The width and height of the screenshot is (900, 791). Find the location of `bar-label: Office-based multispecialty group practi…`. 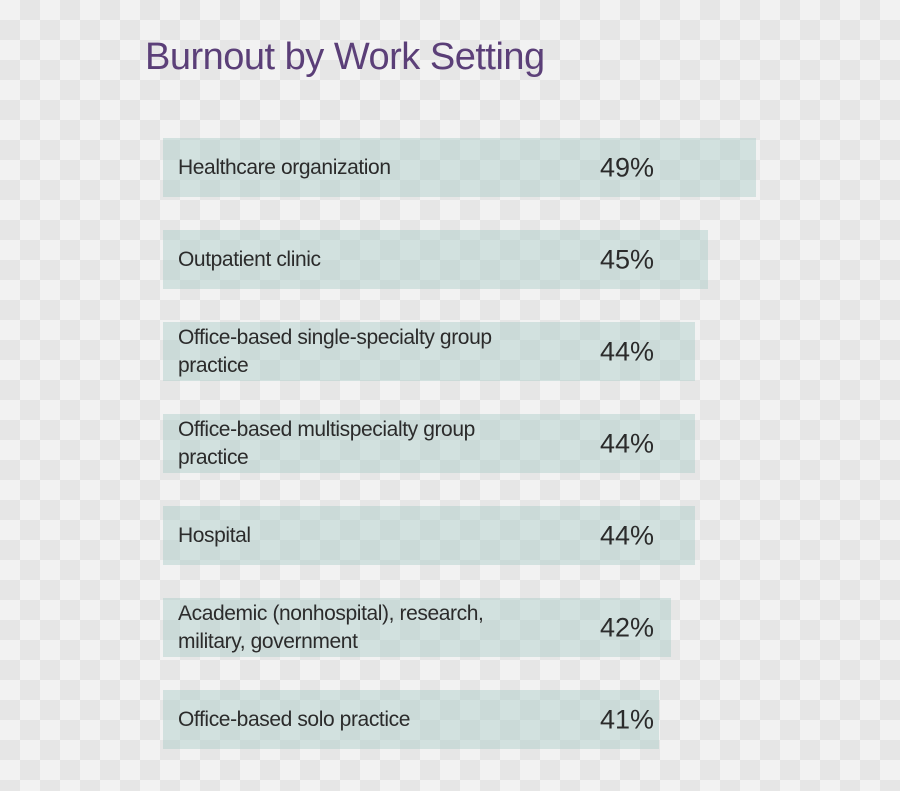

bar-label: Office-based multispecialty group practi… is located at coordinates (326, 443).